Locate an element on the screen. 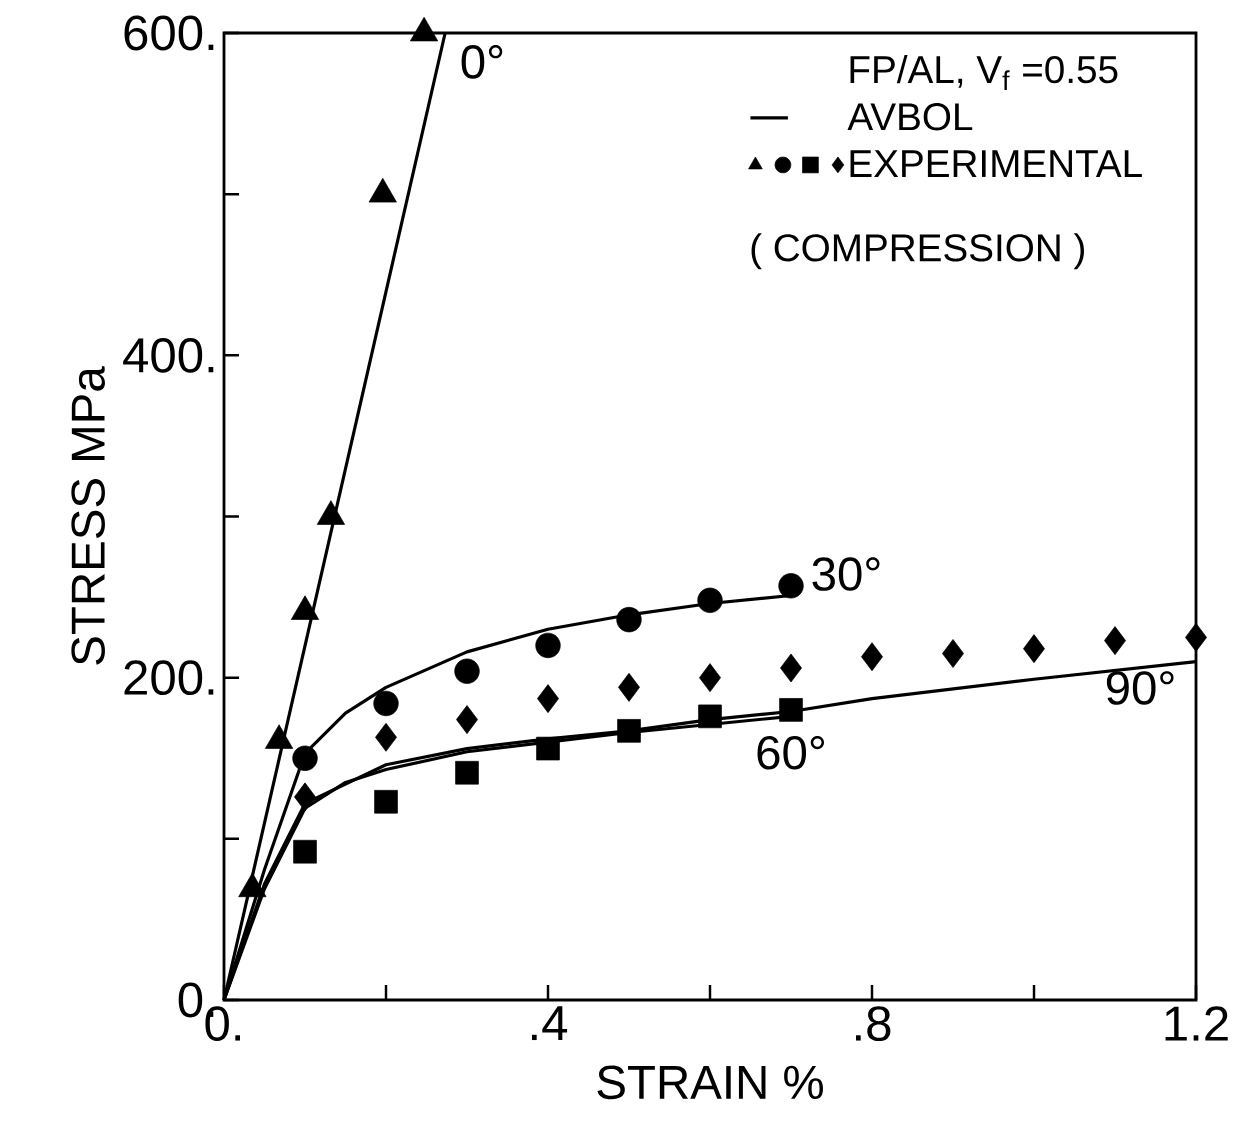  y-tick-label: 600. is located at coordinates (169, 33).